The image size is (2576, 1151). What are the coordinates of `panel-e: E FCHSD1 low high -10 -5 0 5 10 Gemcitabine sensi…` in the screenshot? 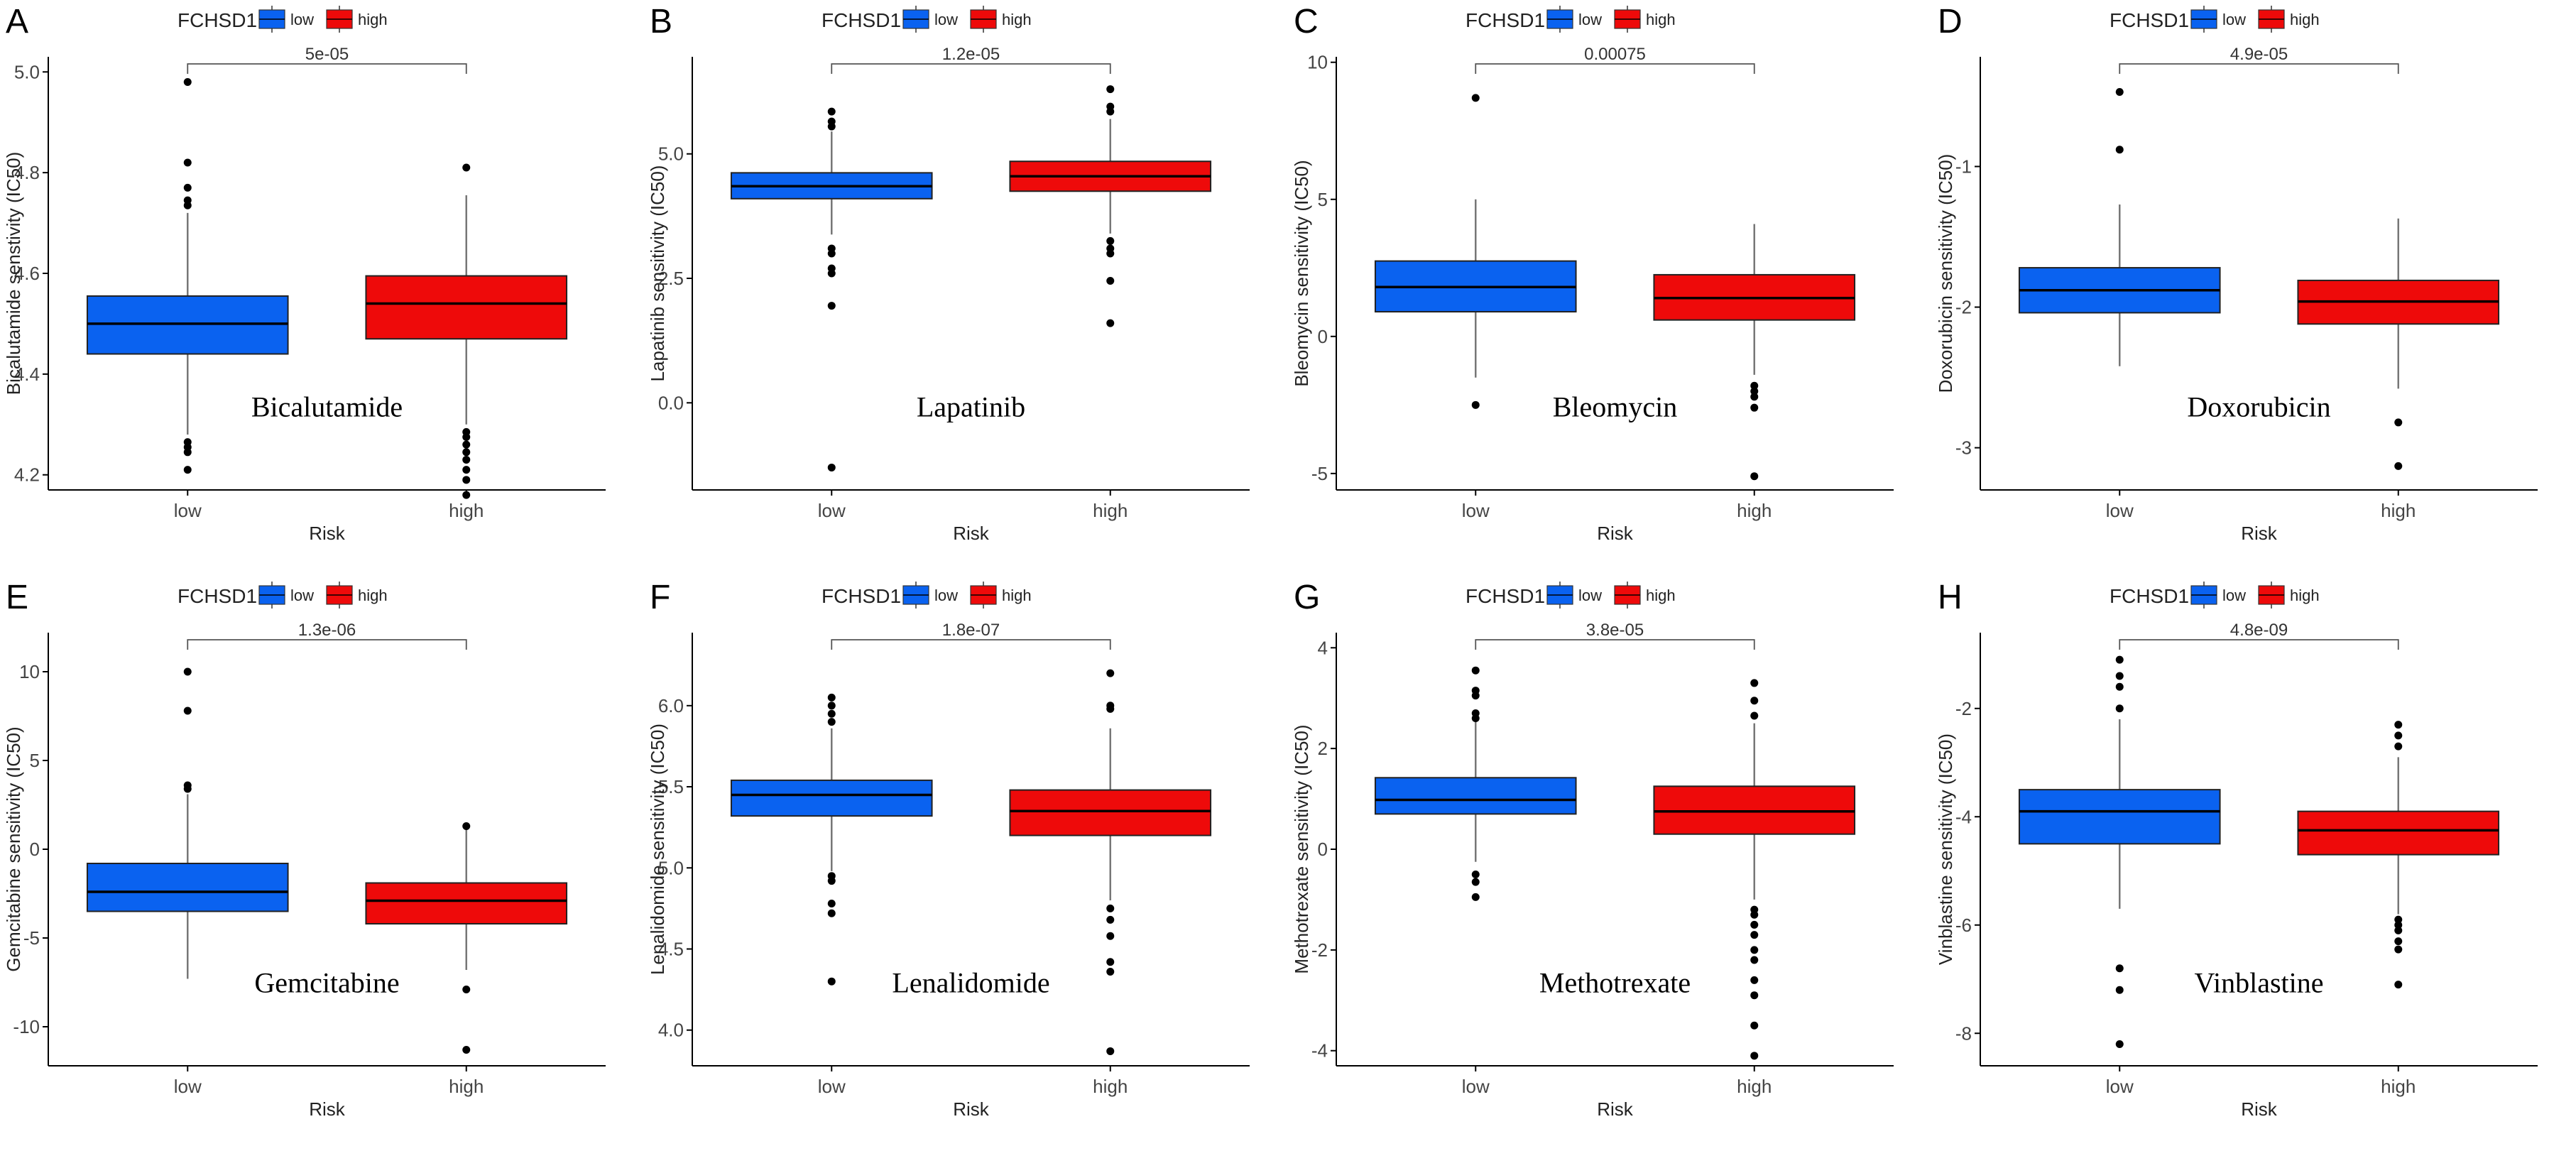 It's located at (304, 849).